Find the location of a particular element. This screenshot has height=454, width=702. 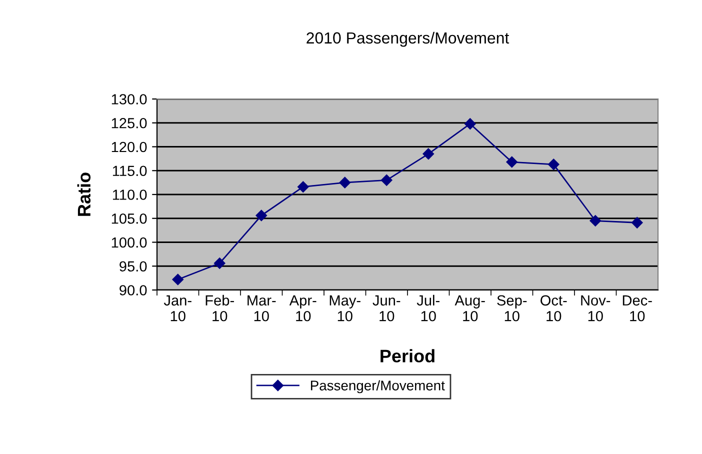

x-tick-label: Aug-10 is located at coordinates (469, 308).